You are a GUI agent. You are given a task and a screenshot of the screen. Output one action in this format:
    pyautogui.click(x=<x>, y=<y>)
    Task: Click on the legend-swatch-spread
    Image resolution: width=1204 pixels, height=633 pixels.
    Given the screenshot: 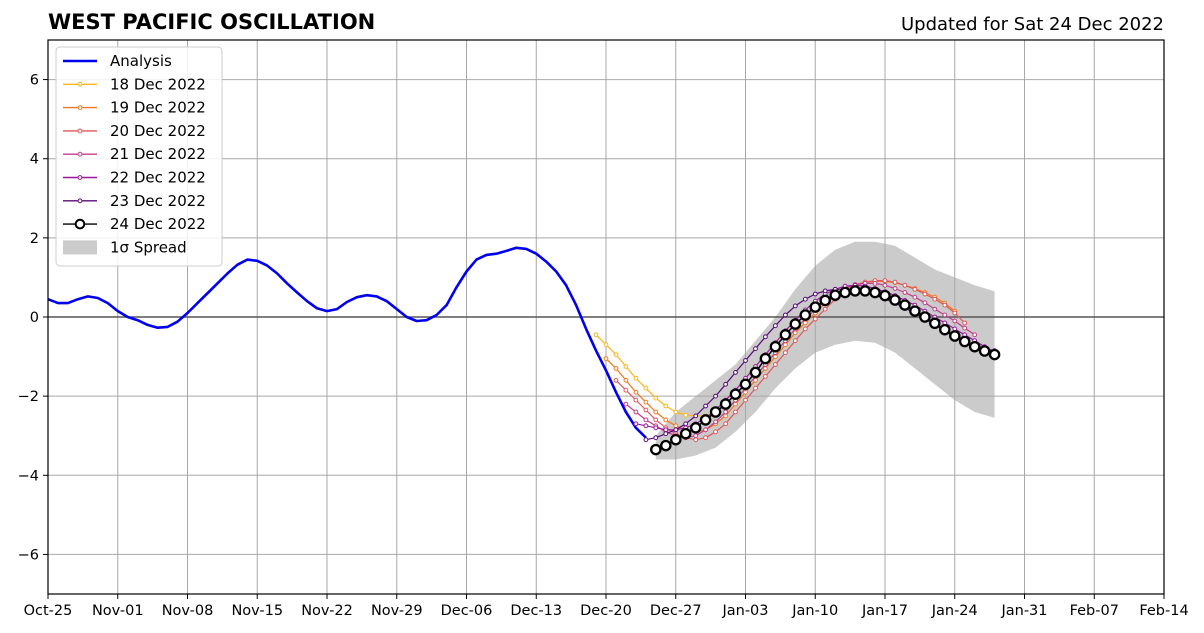 What is the action you would take?
    pyautogui.click(x=80, y=247)
    